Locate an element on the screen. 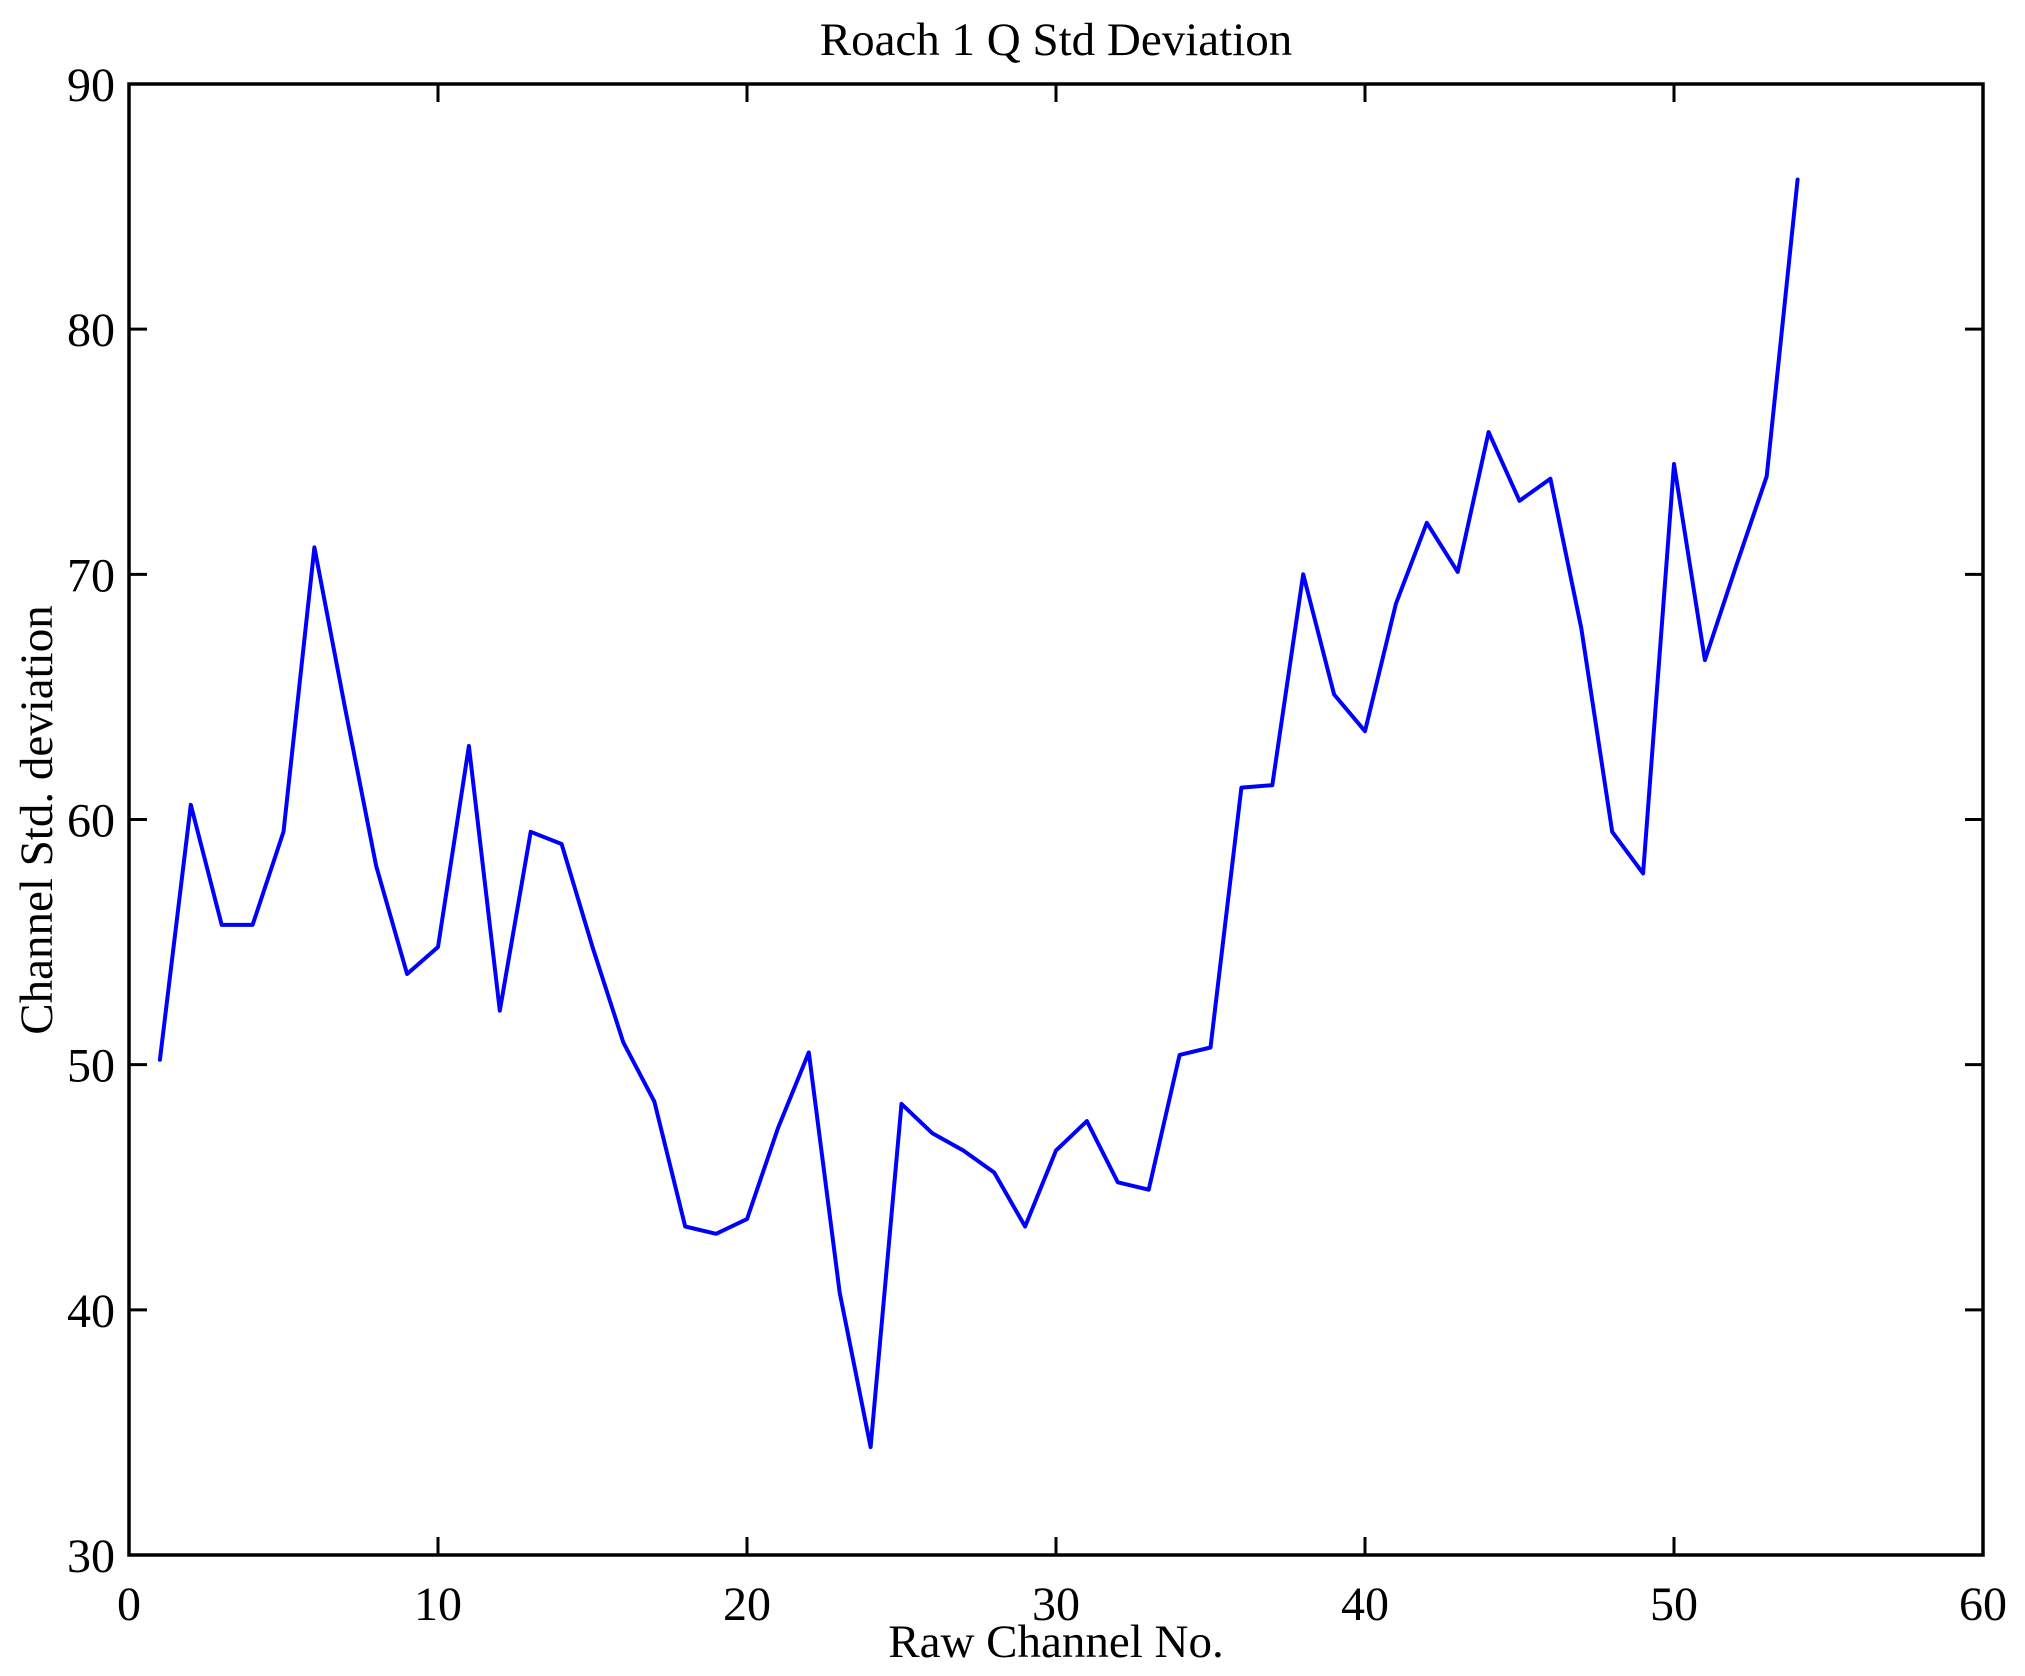  x-tick-label: 0 is located at coordinates (129, 1604).